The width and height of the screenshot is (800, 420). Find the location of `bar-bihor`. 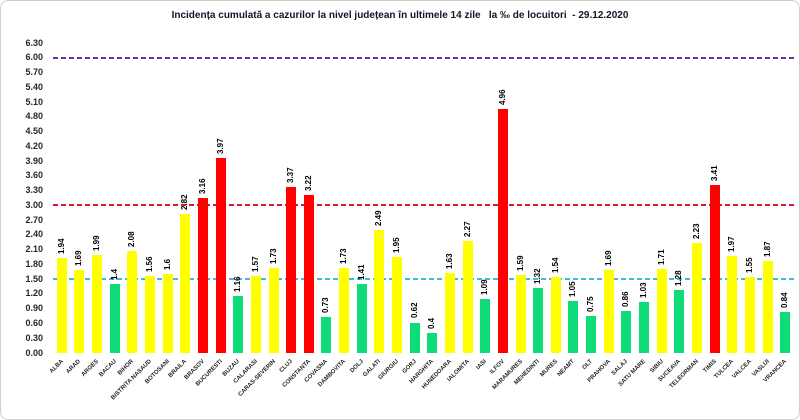

bar-bihor is located at coordinates (132, 301).